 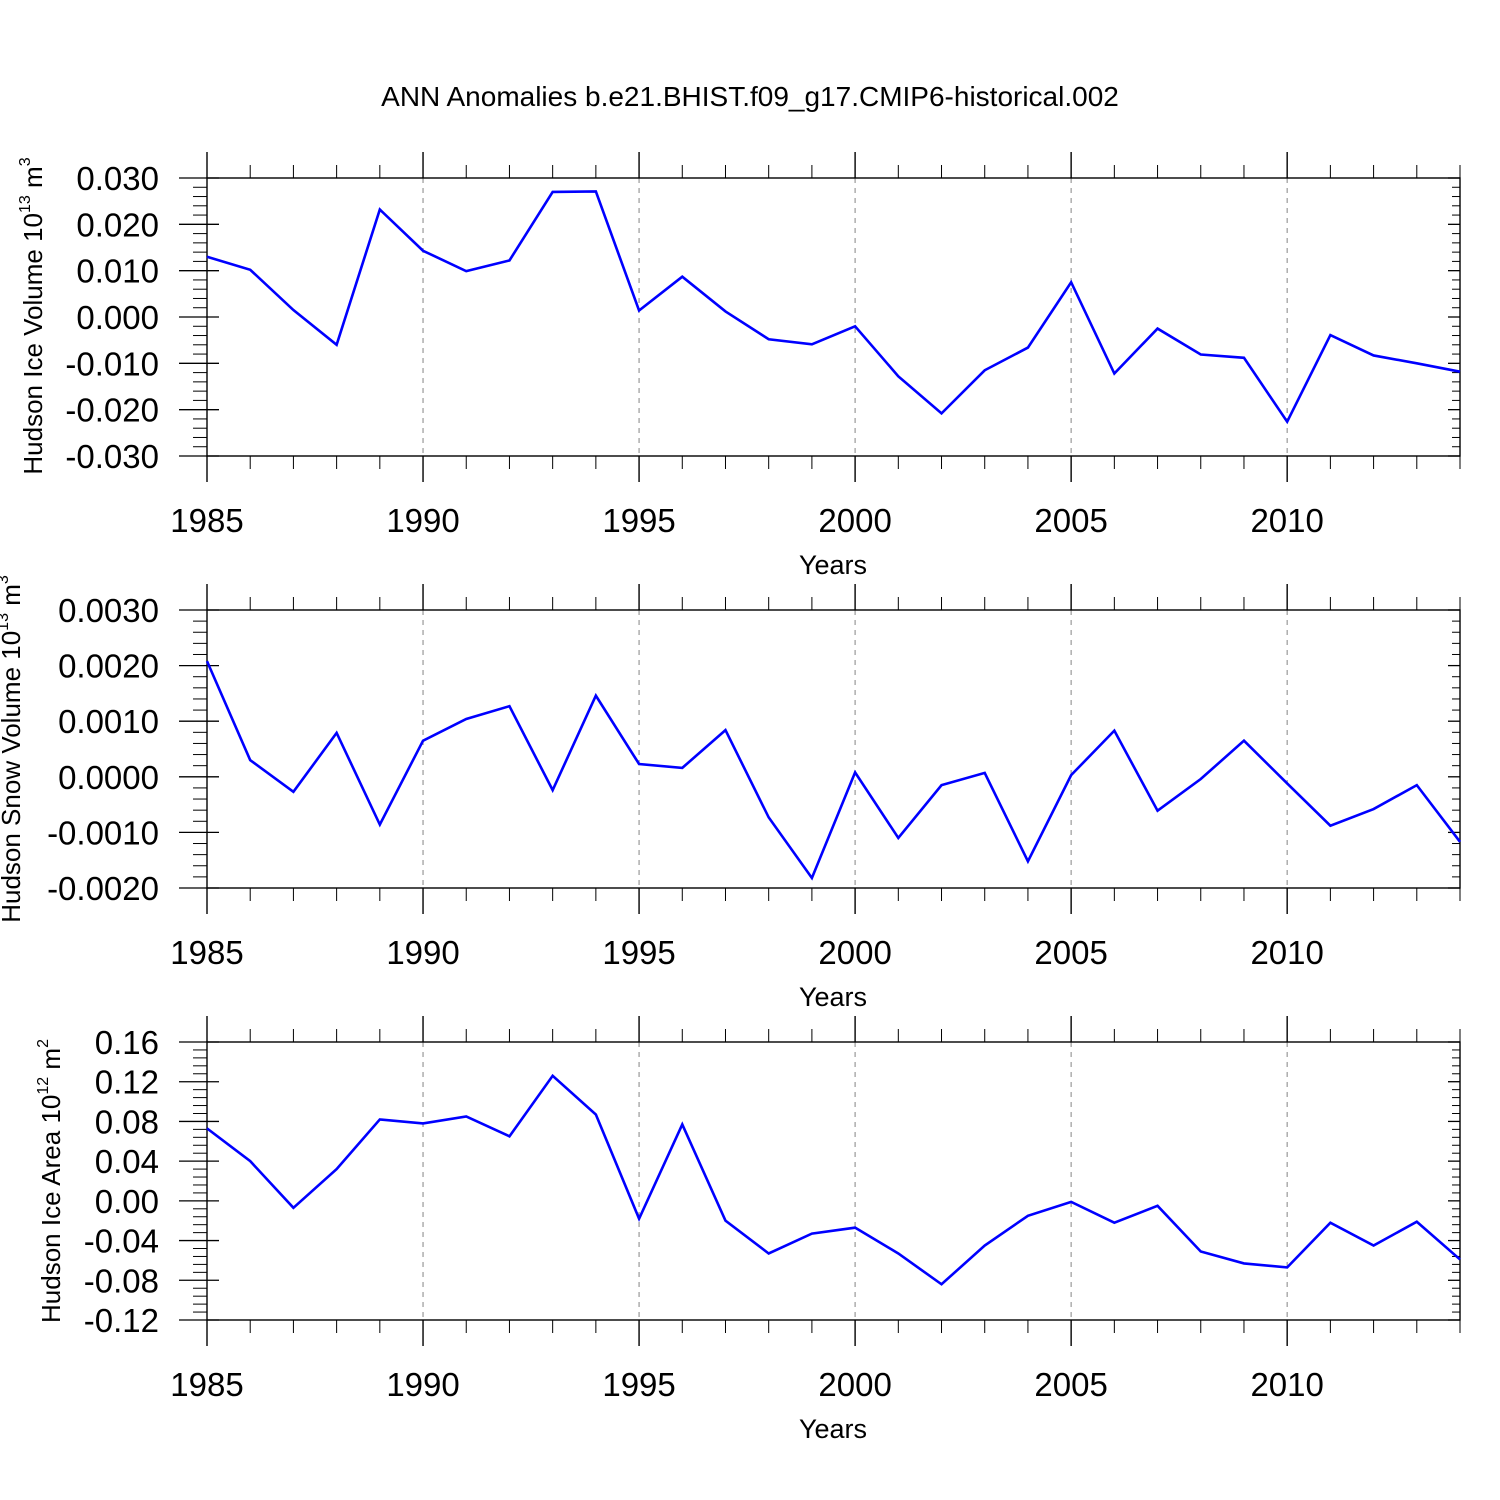 I want to click on ice-volume-series-line, so click(x=833, y=307).